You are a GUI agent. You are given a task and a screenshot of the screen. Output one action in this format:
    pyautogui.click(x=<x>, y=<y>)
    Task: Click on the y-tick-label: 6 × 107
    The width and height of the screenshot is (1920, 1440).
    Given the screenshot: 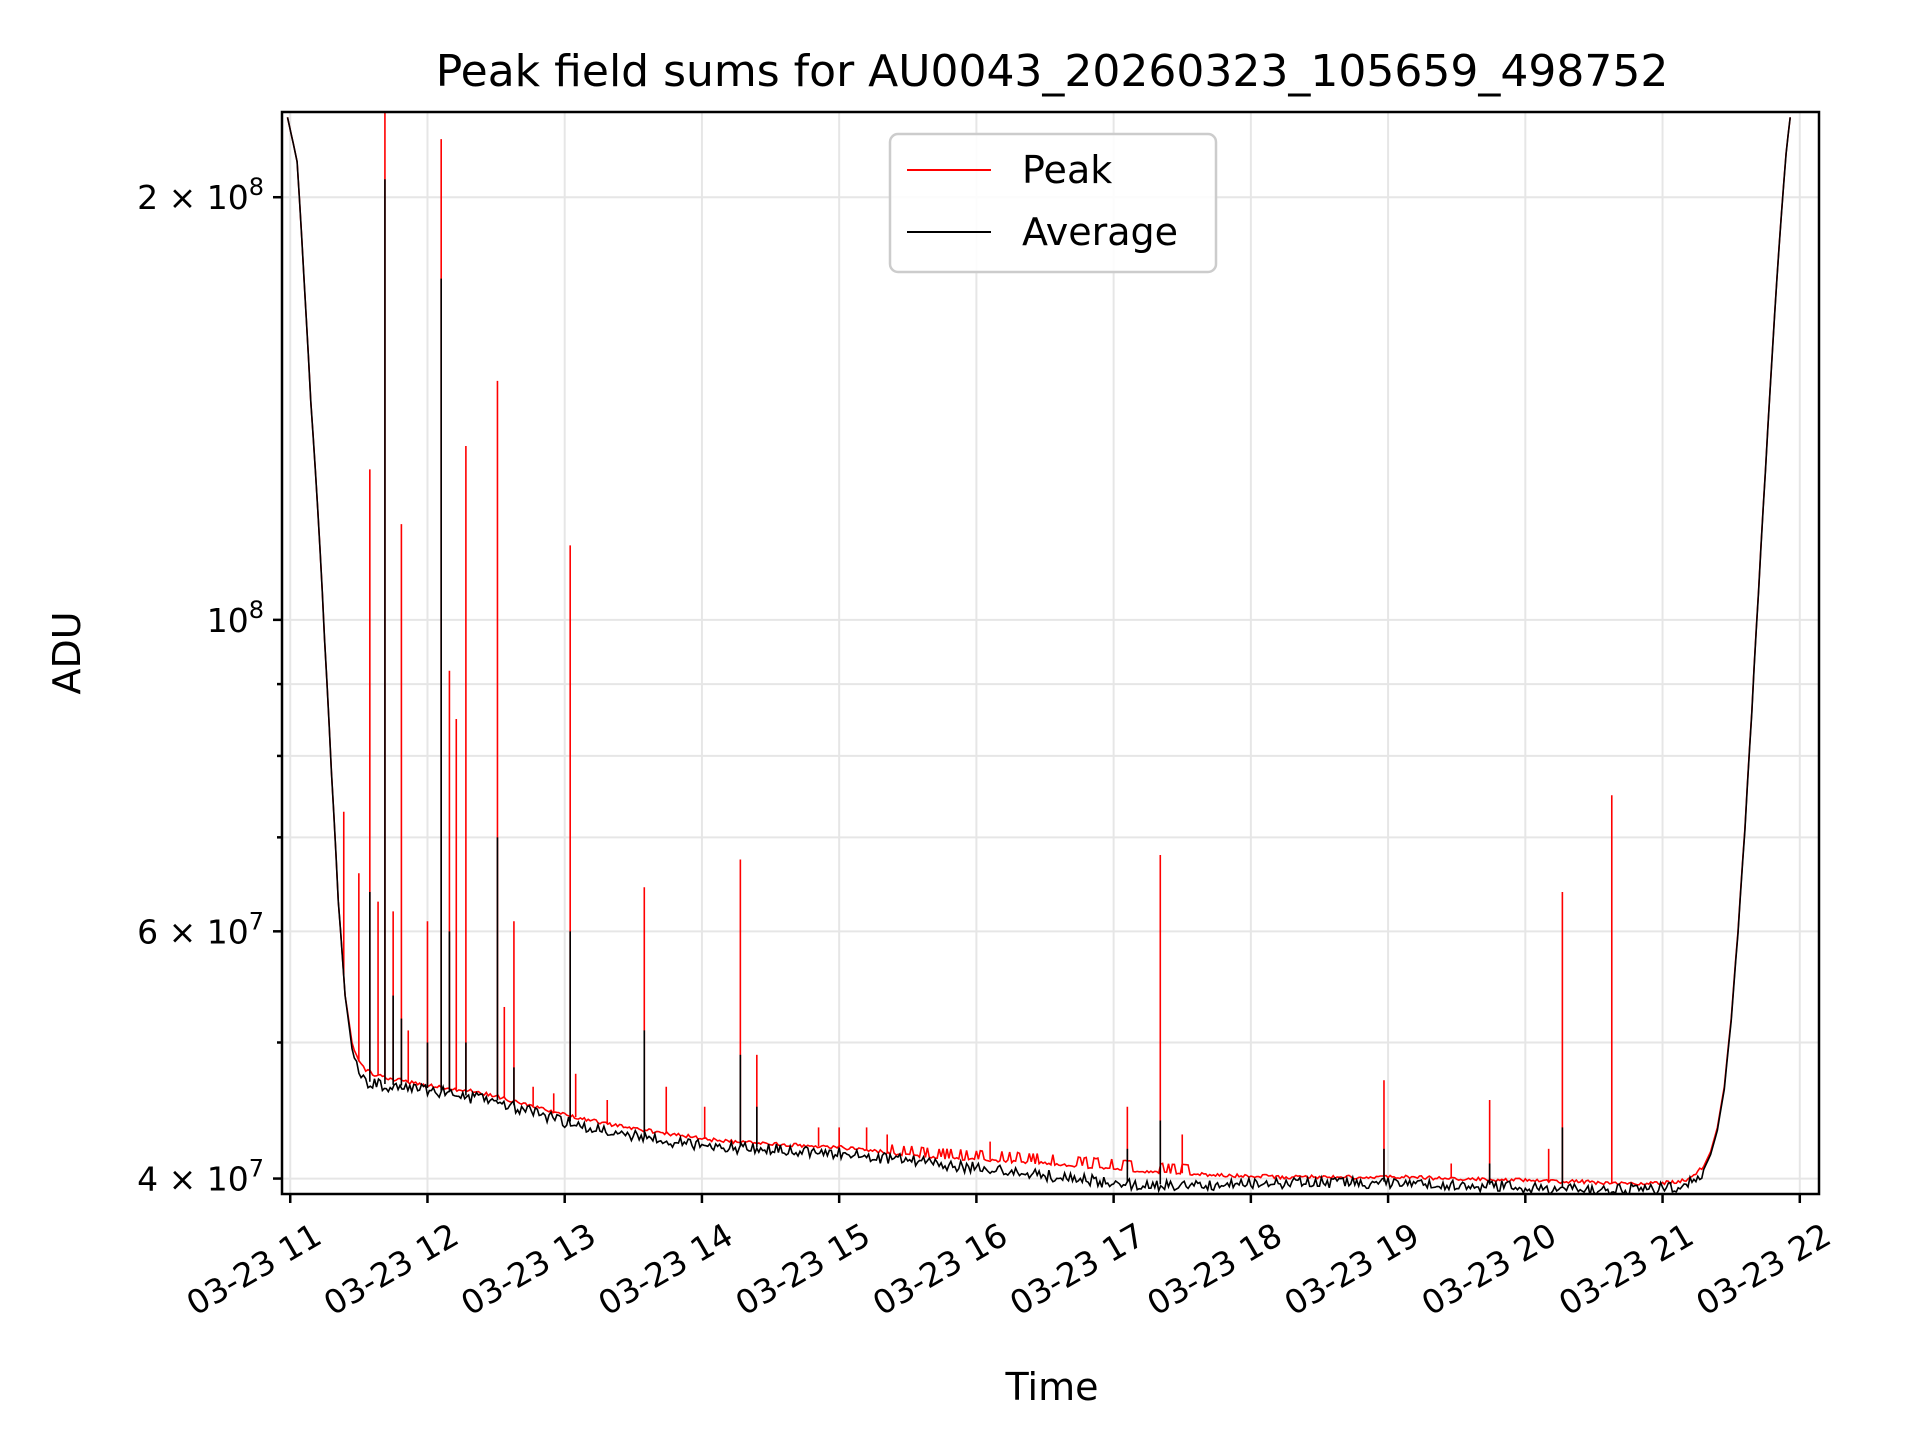 What is the action you would take?
    pyautogui.click(x=200, y=929)
    